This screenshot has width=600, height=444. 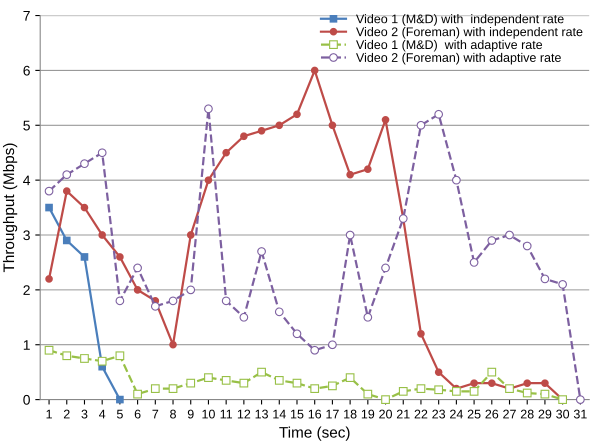 What do you see at coordinates (456, 414) in the screenshot?
I see `x-tick-label: 24` at bounding box center [456, 414].